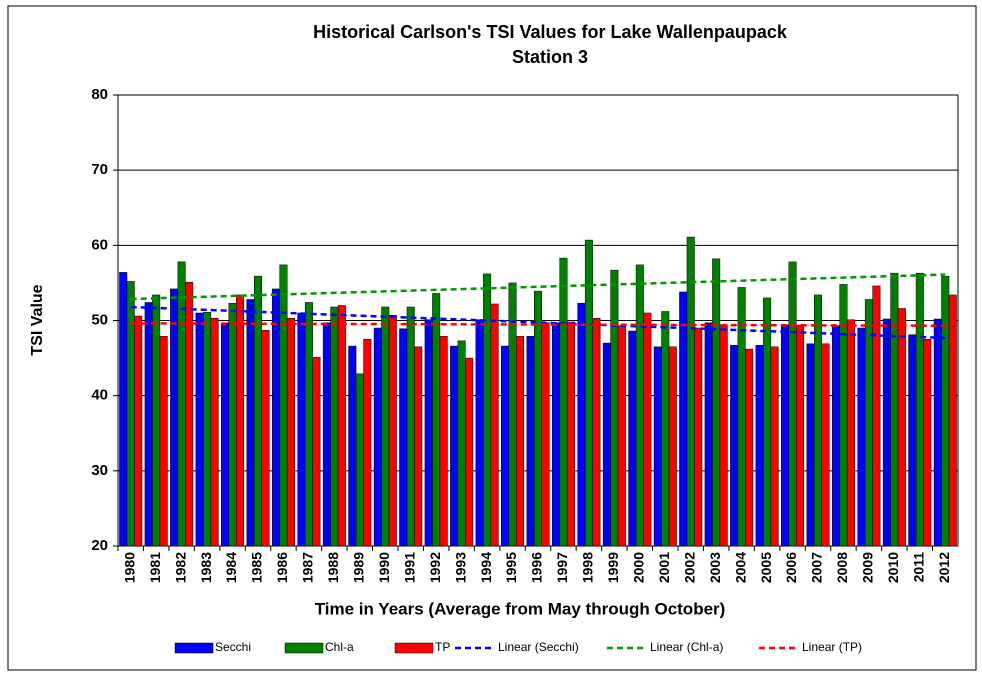 The width and height of the screenshot is (982, 682). Describe the element at coordinates (588, 567) in the screenshot. I see `x-tick-label: 1998` at that location.